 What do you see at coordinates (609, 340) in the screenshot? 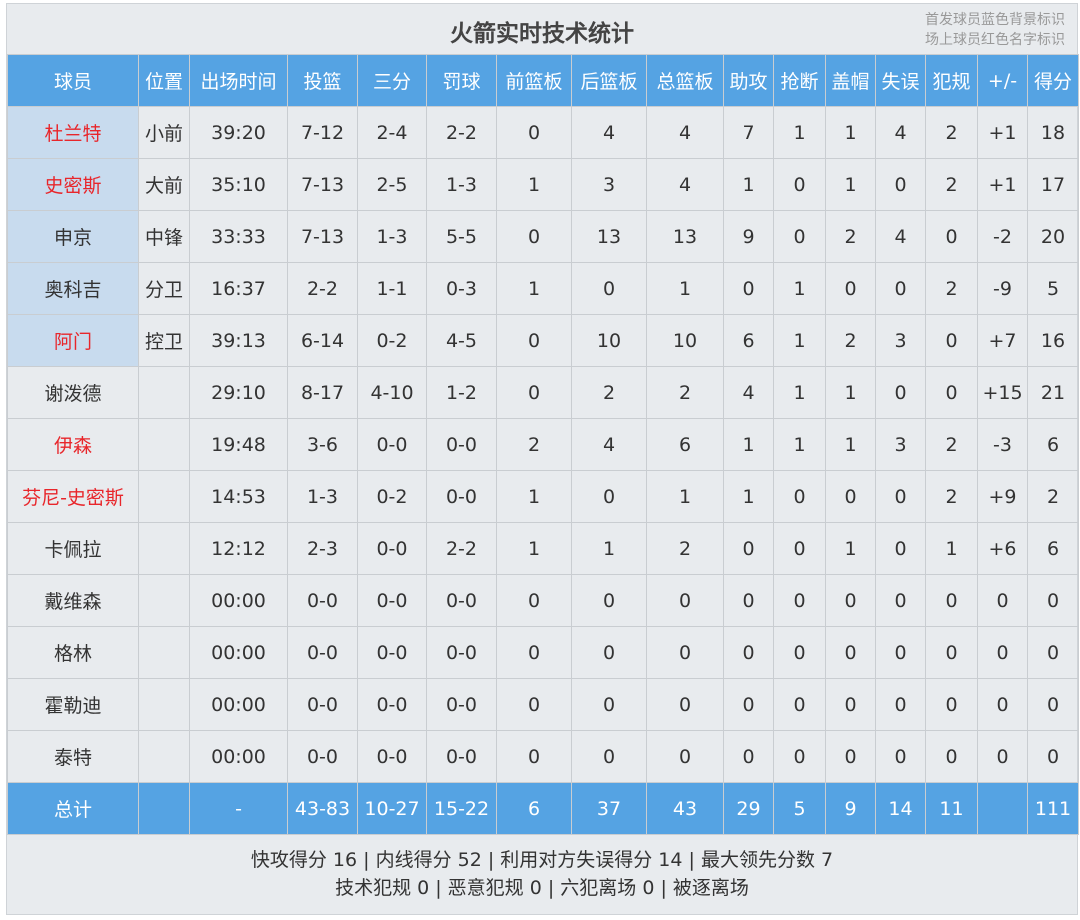
I see `stat-cell: 10` at bounding box center [609, 340].